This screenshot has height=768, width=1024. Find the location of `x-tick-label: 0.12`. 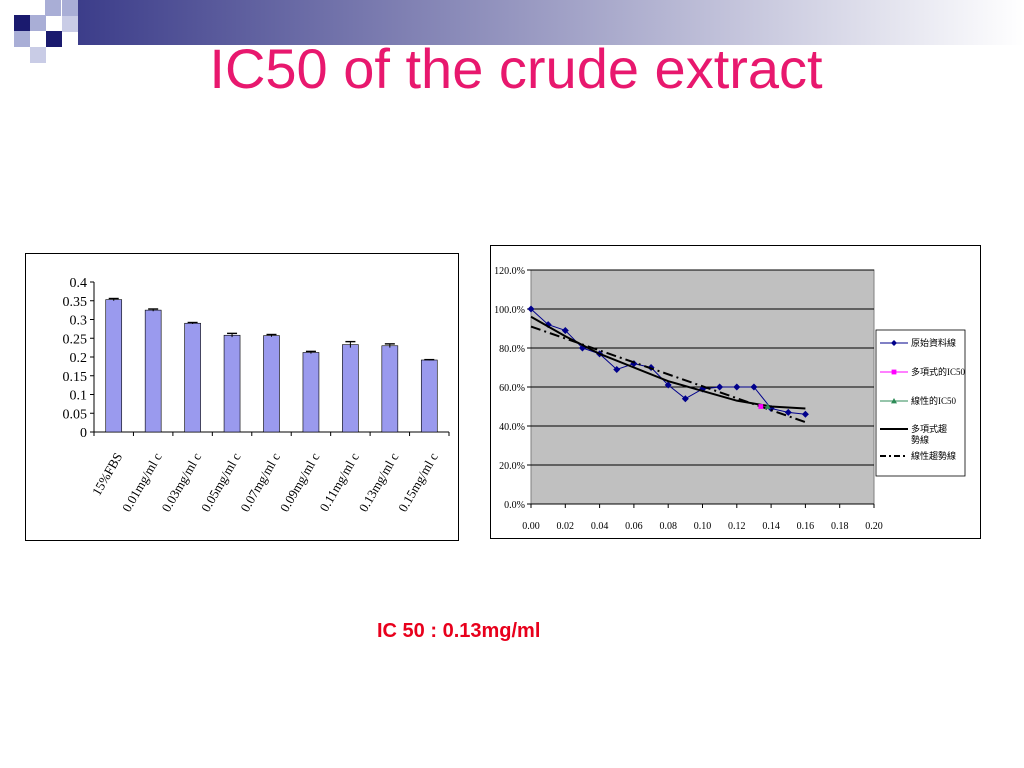

x-tick-label: 0.12 is located at coordinates (737, 526).